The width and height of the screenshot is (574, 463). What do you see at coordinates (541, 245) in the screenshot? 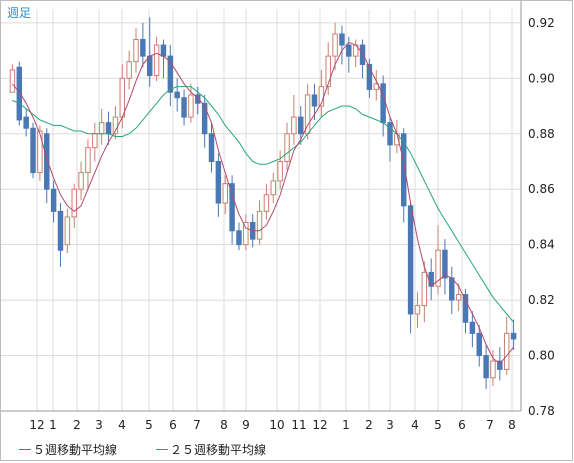
I see `y-tick-label: 0.84` at bounding box center [541, 245].